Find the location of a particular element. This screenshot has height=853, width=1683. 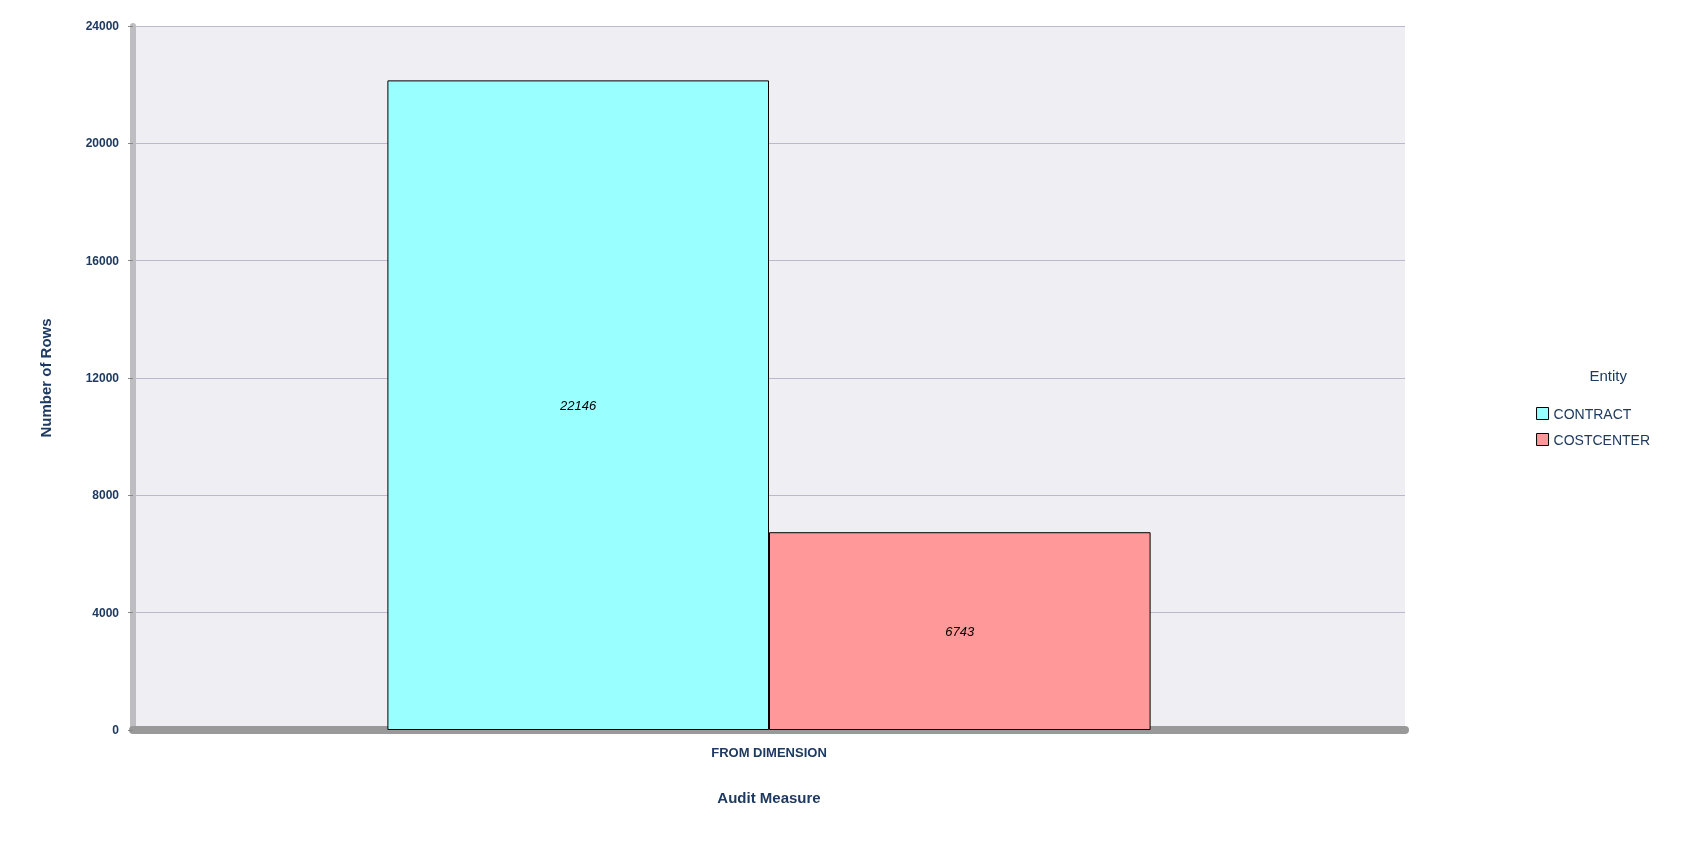

y-tick-label: 16000 is located at coordinates (102, 260).